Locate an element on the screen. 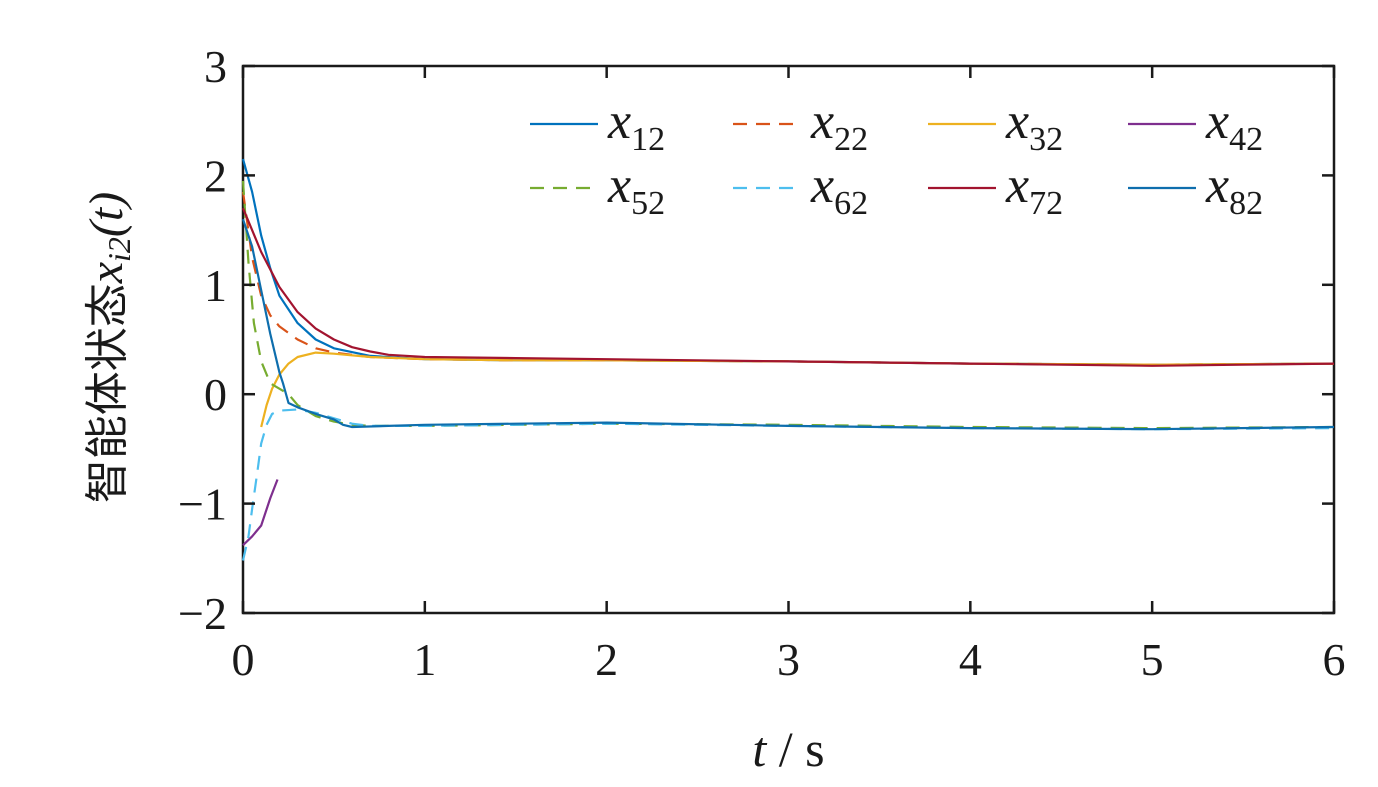 The image size is (1378, 787). series-line-x32 is located at coordinates (797, 389).